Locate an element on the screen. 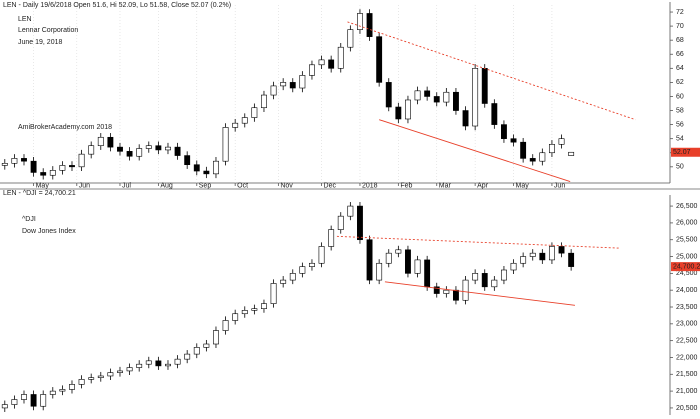  x-tick-label: Feb is located at coordinates (406, 185).